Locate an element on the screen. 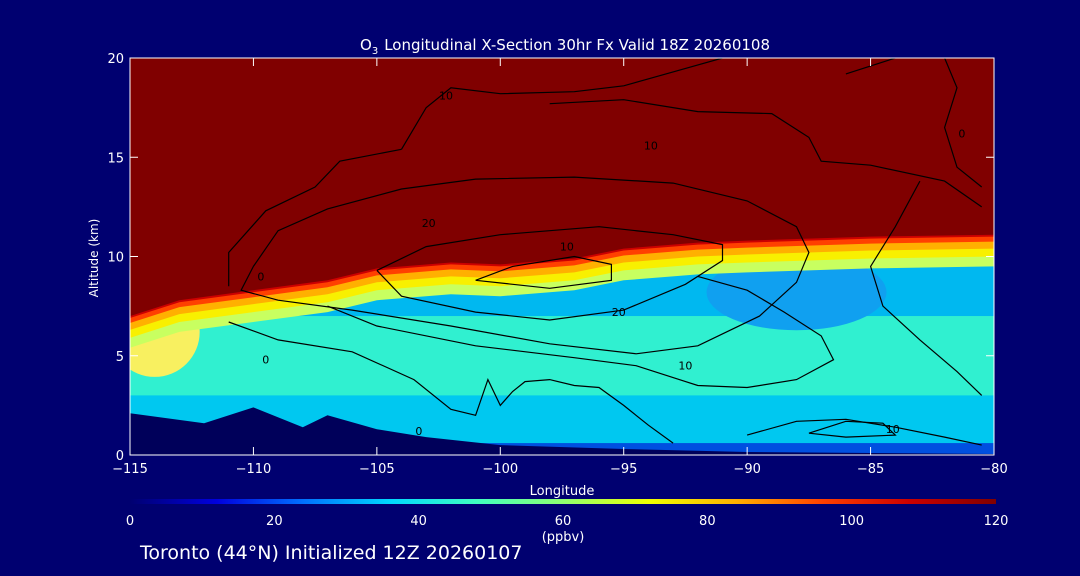 This screenshot has height=576, width=1080. y-tick-label-0: 0 is located at coordinates (120, 456).